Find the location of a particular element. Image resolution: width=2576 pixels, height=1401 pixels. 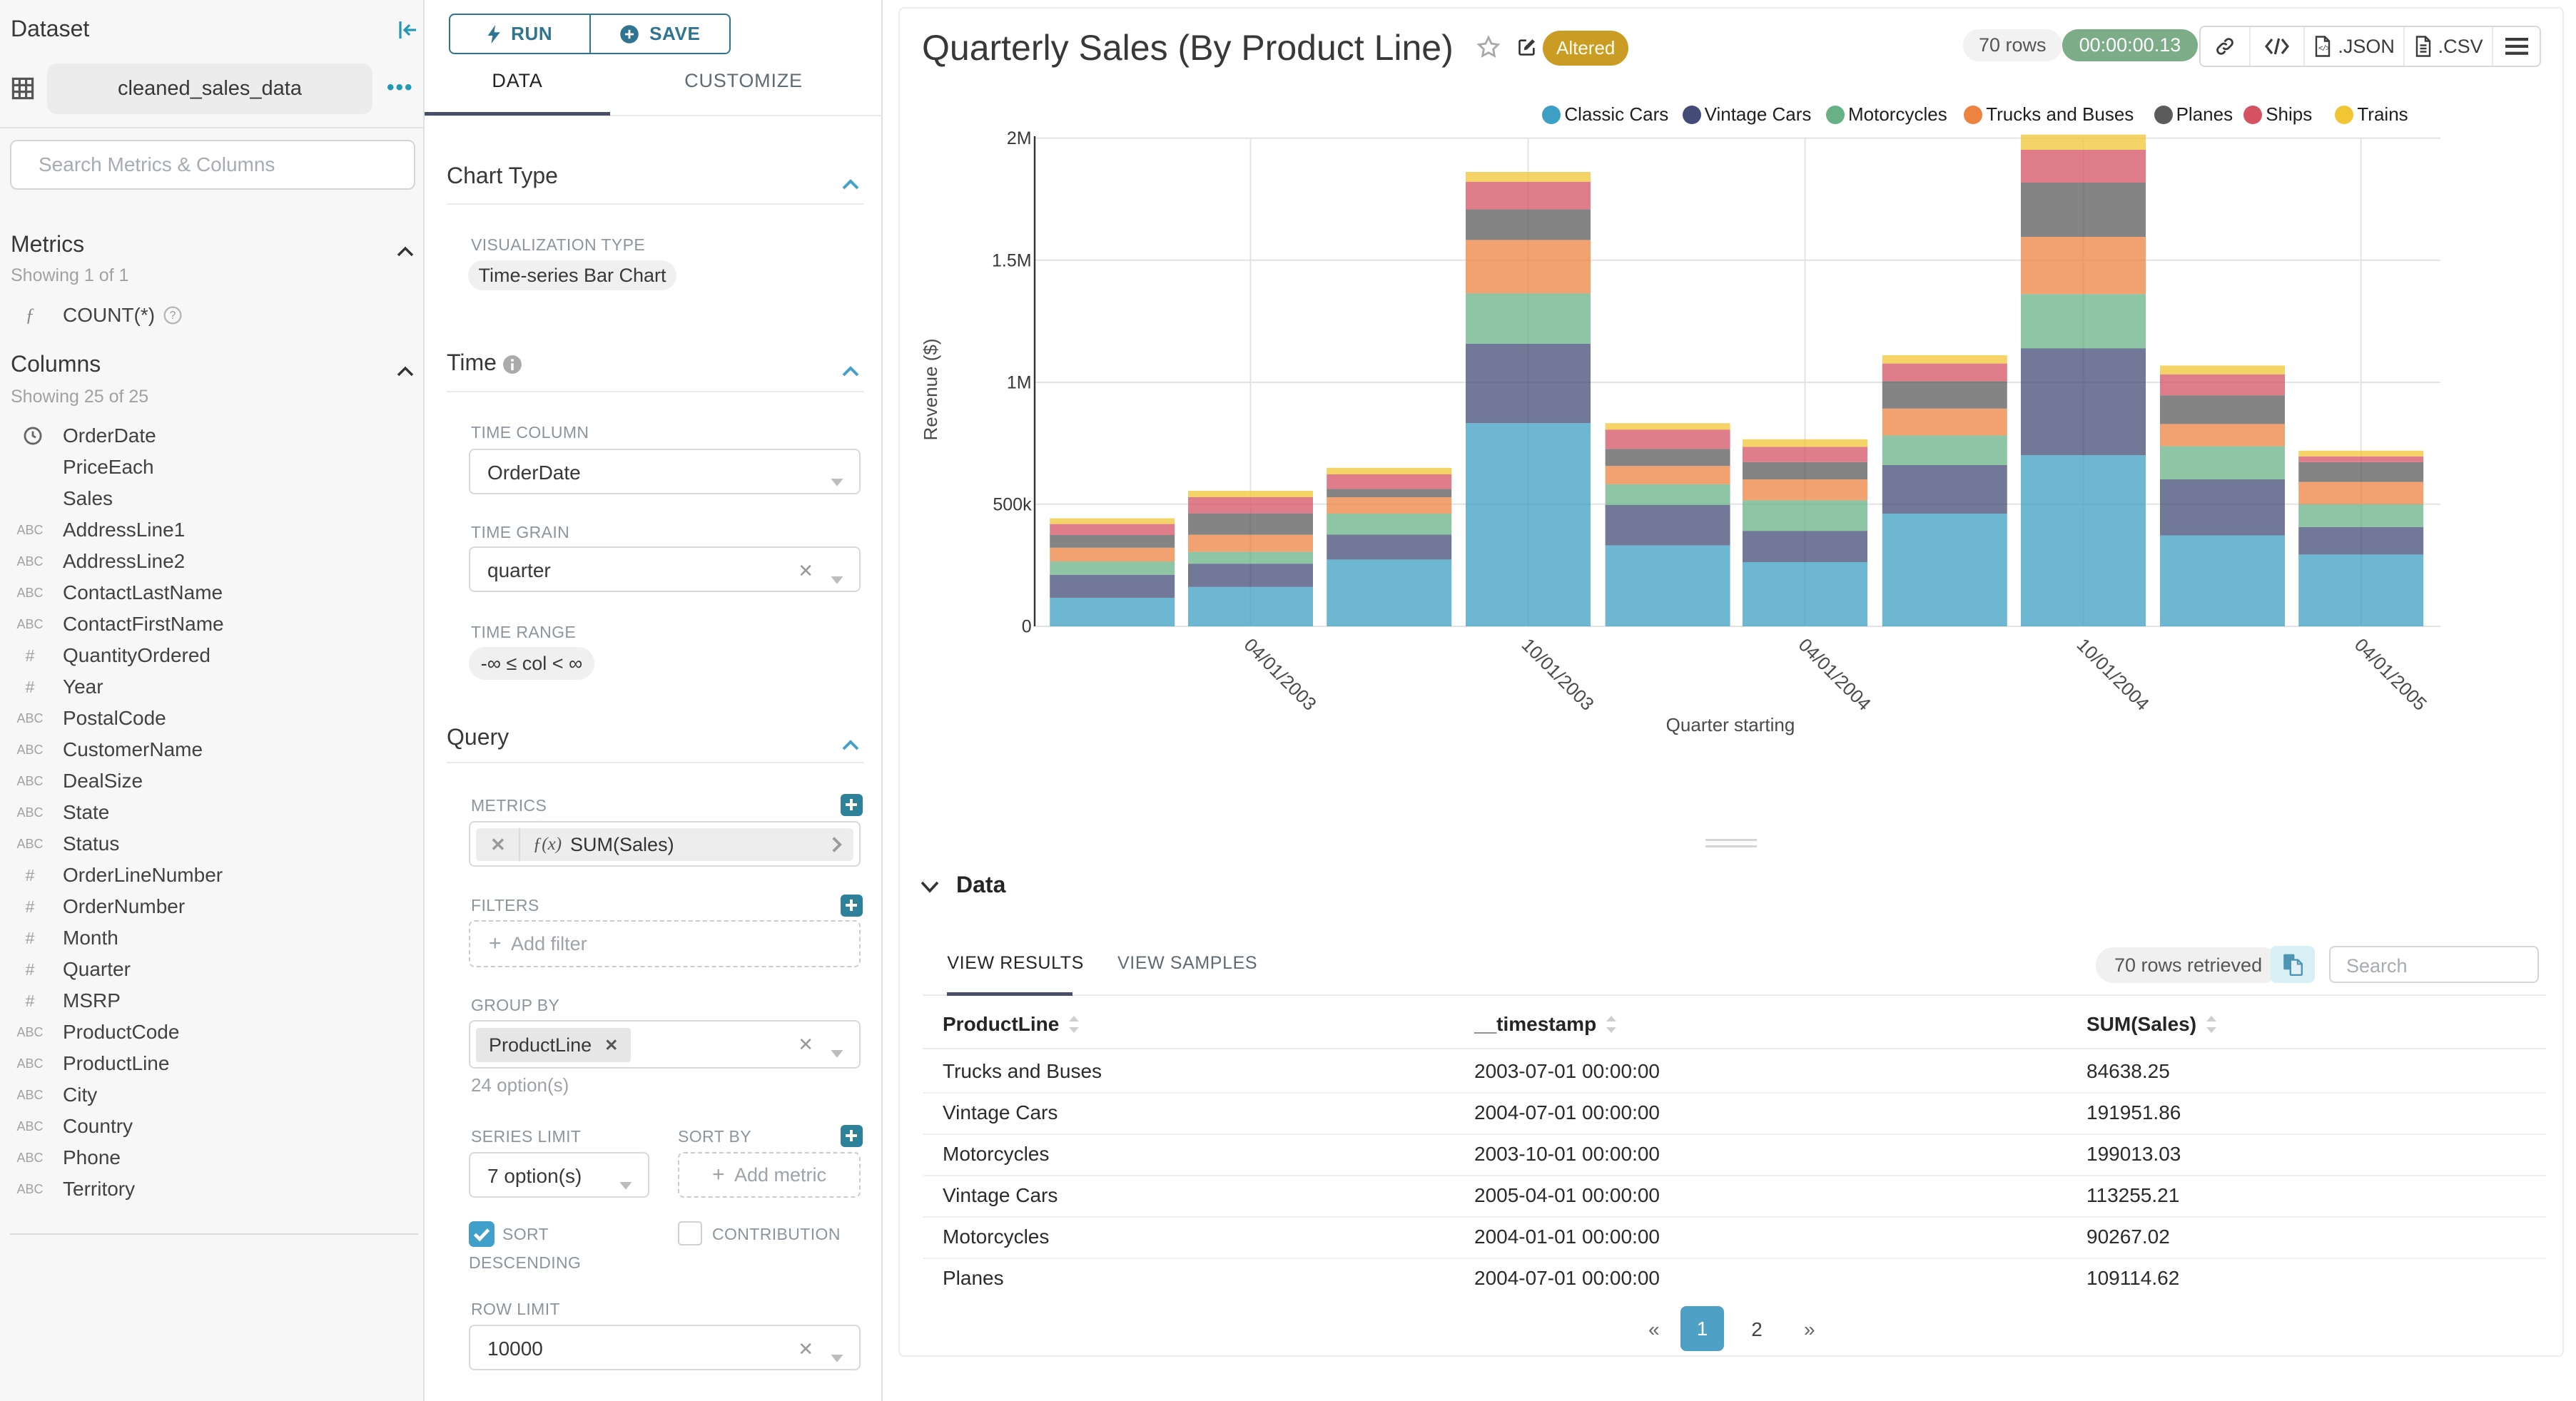

svg-text: 1.5M is located at coordinates (1012, 260).